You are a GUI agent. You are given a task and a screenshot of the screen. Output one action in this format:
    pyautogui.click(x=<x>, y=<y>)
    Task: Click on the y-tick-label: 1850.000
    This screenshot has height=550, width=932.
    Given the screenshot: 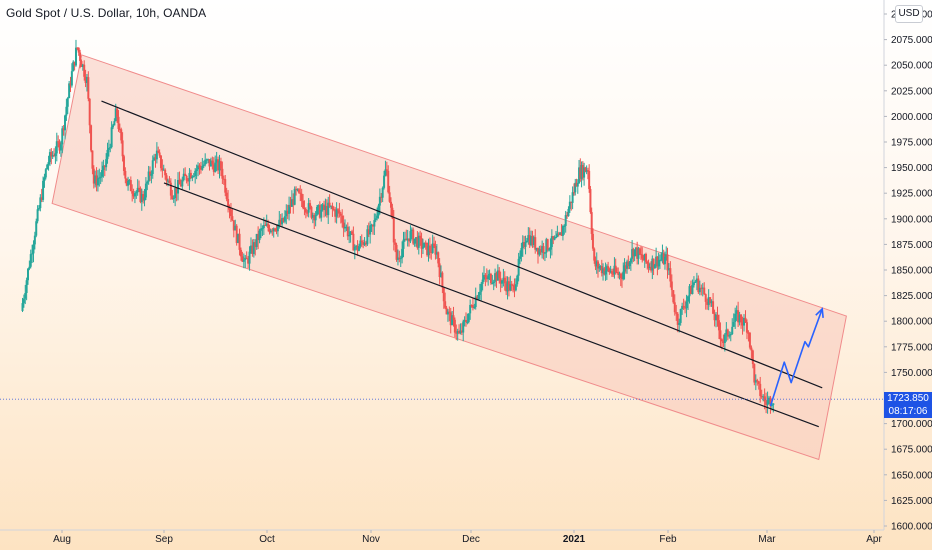 What is the action you would take?
    pyautogui.click(x=911, y=271)
    